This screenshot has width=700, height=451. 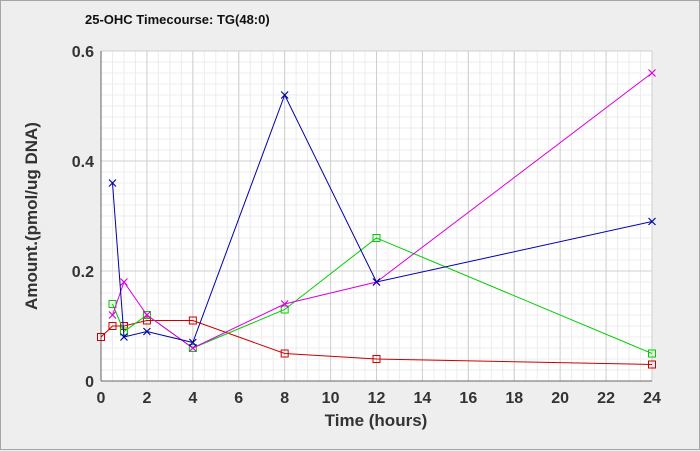 What do you see at coordinates (331, 398) in the screenshot?
I see `x-tick-label: 10` at bounding box center [331, 398].